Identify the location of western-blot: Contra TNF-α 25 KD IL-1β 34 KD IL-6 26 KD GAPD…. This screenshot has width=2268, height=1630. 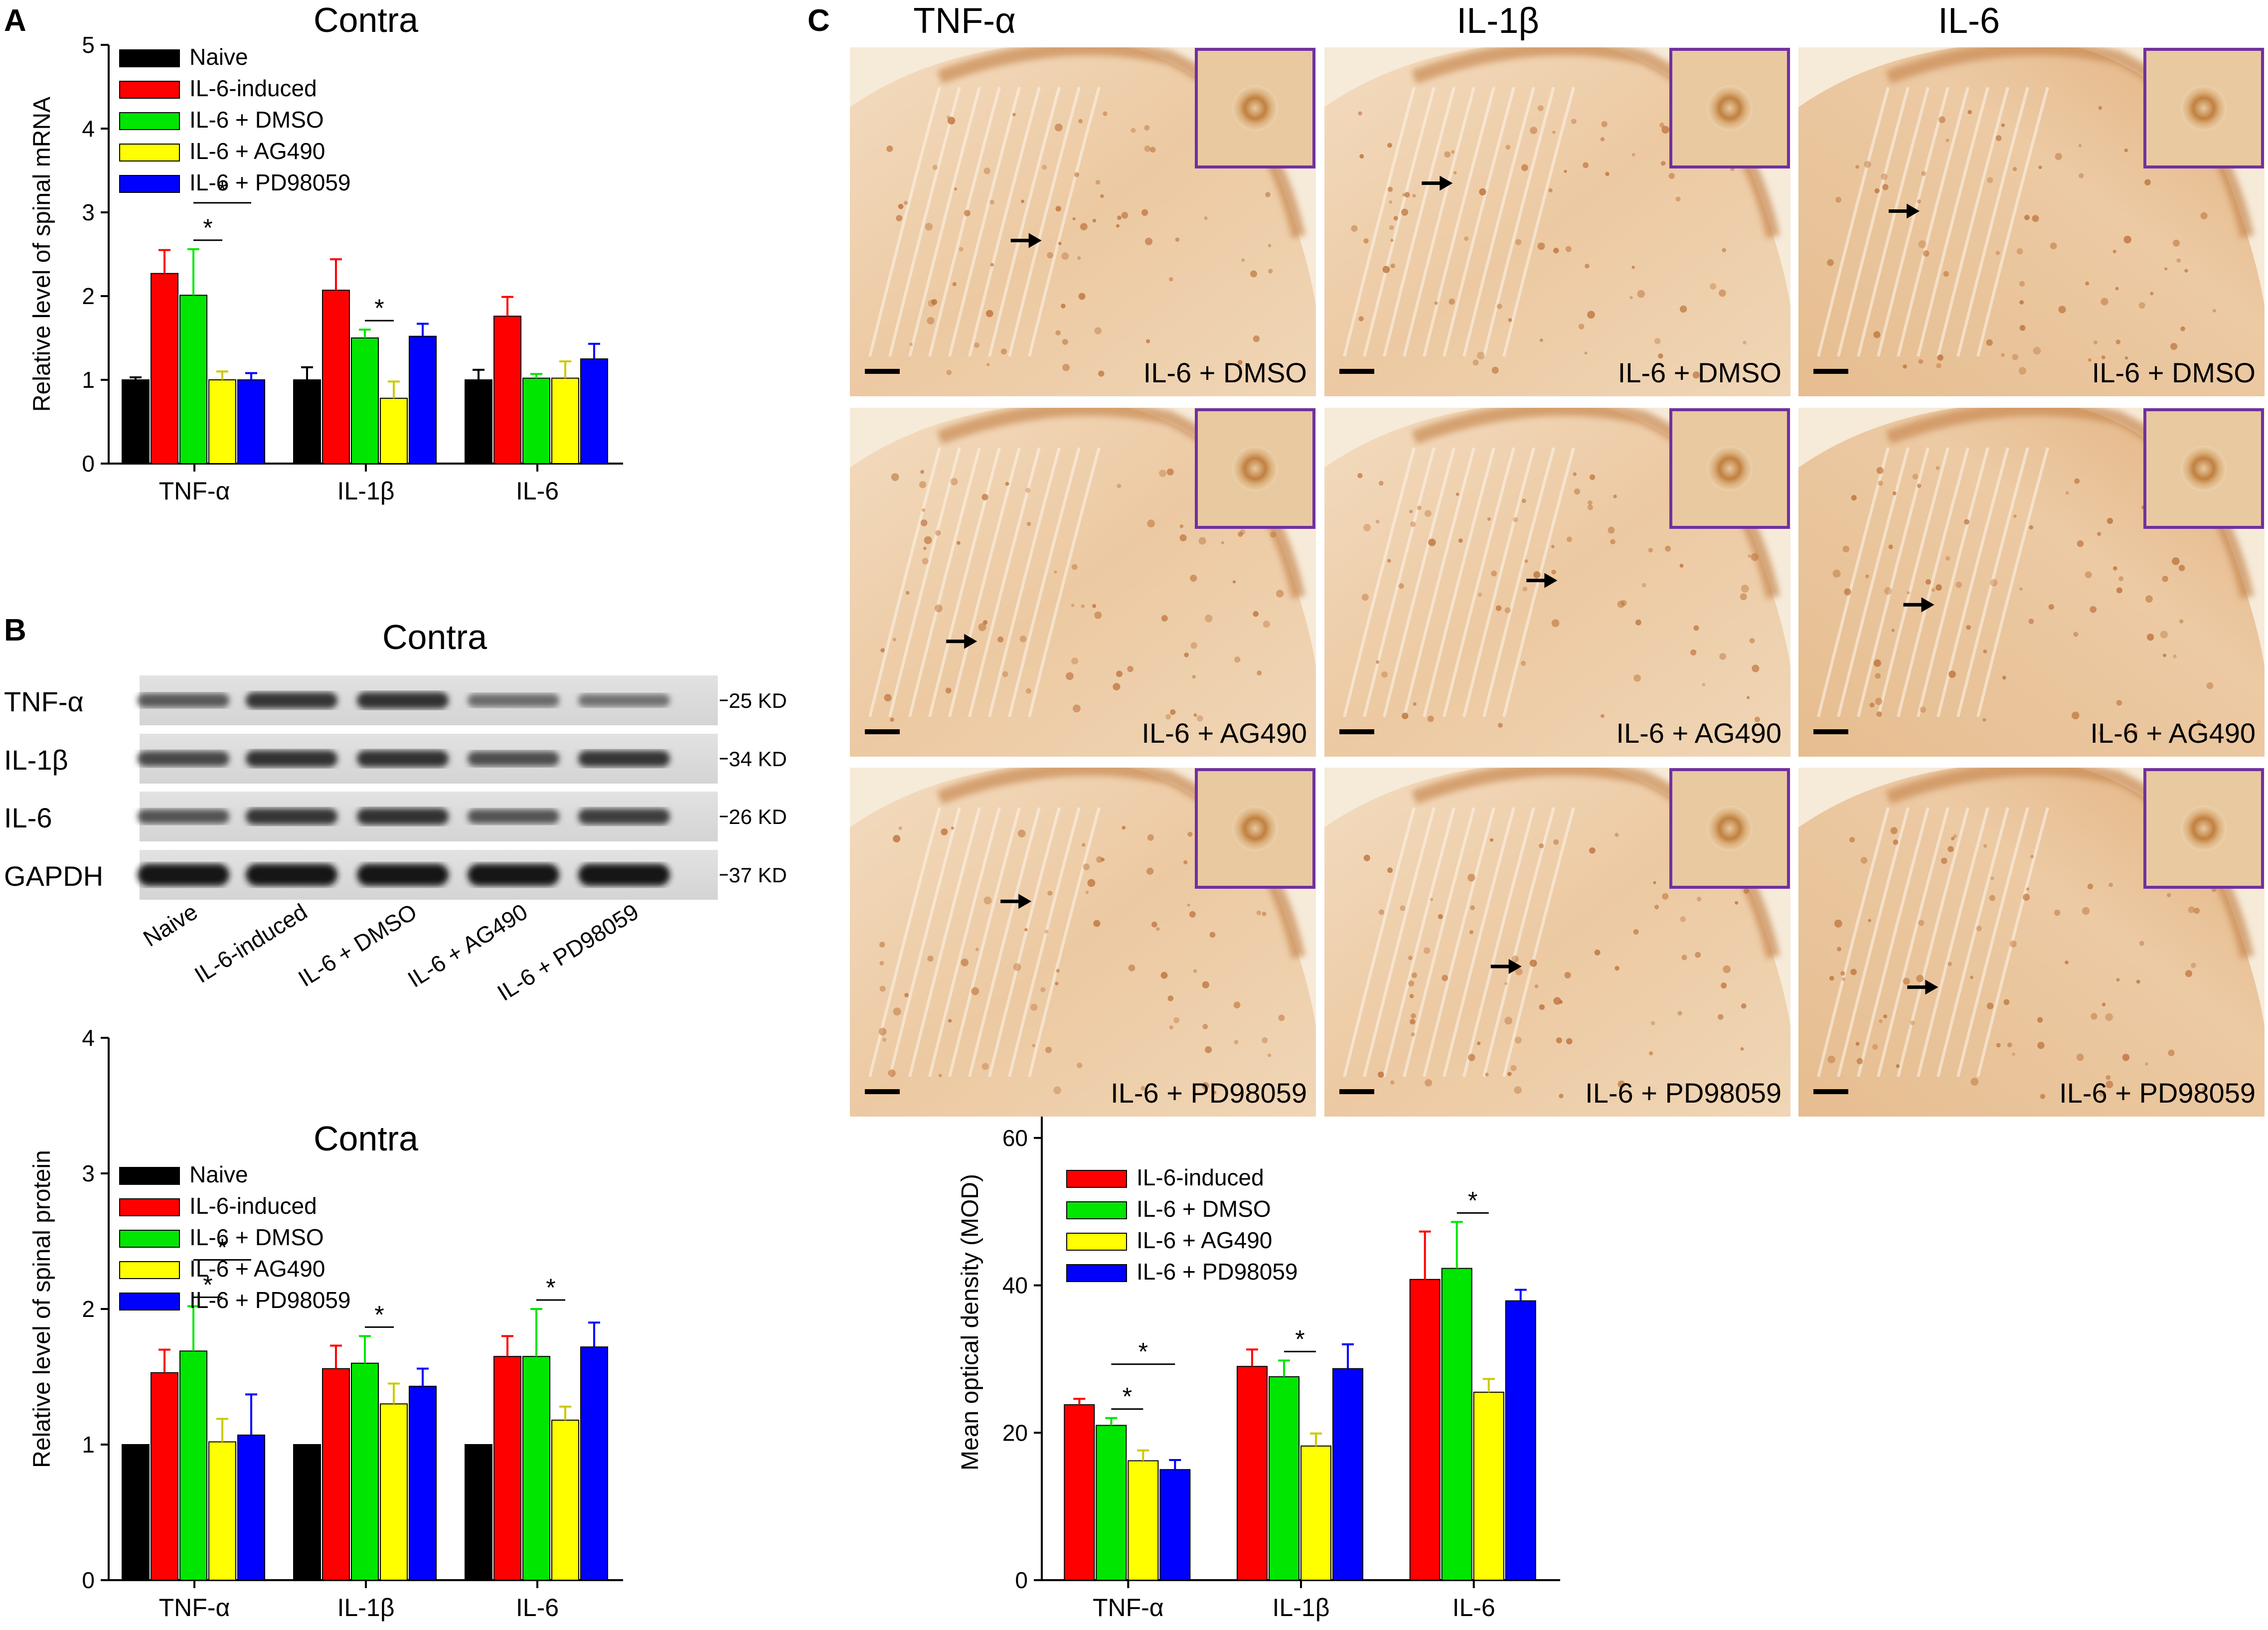
(395, 812).